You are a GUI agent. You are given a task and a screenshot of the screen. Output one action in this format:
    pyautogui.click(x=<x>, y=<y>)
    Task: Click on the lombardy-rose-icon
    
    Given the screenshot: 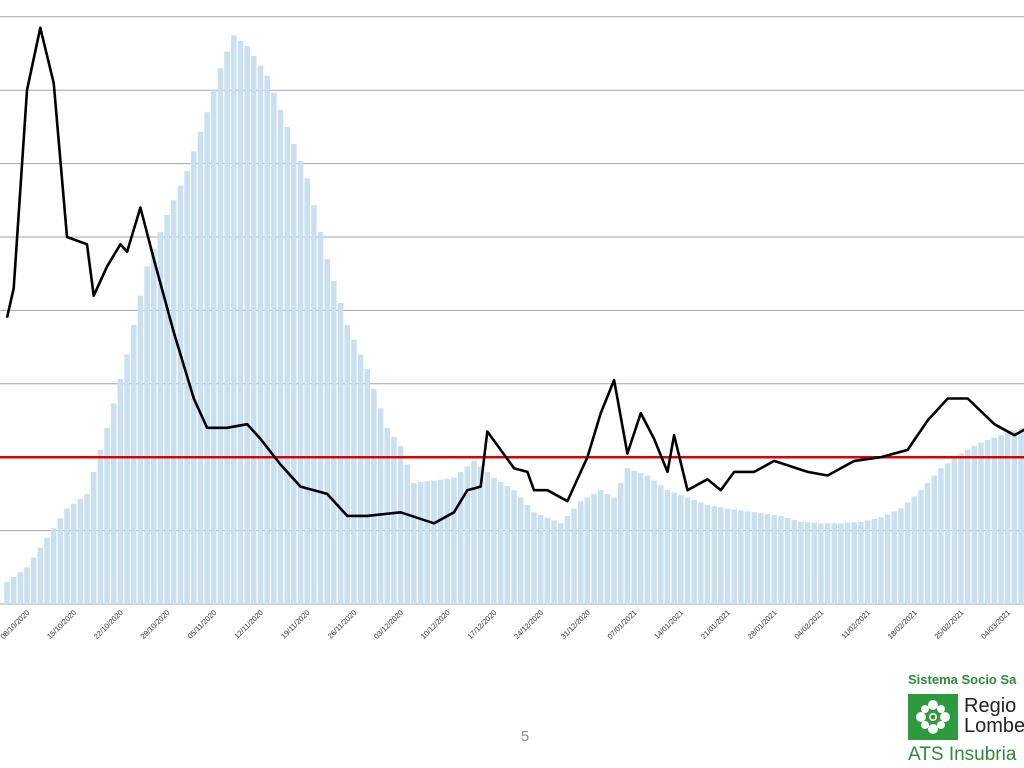 What is the action you would take?
    pyautogui.click(x=933, y=717)
    